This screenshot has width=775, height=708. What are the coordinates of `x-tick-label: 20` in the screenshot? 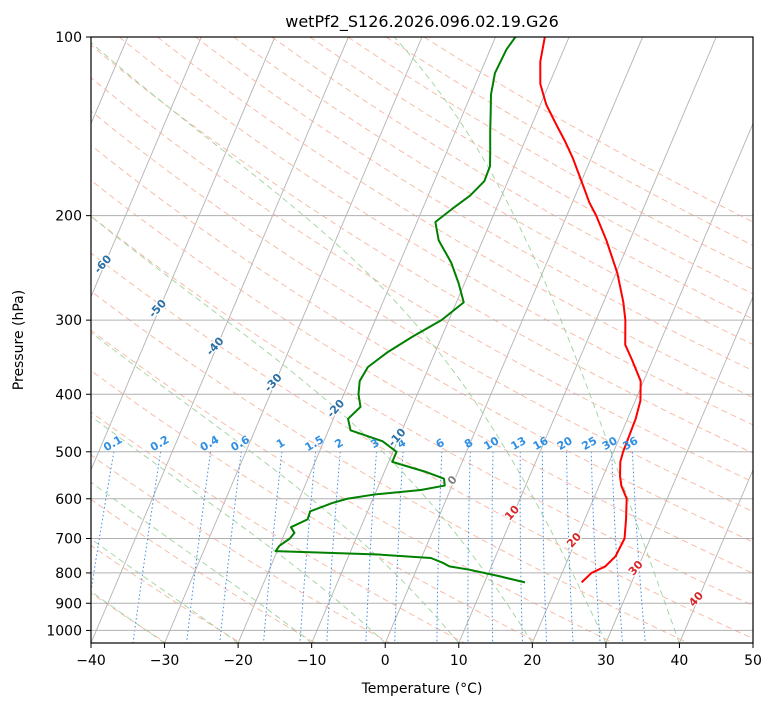 It's located at (532, 661).